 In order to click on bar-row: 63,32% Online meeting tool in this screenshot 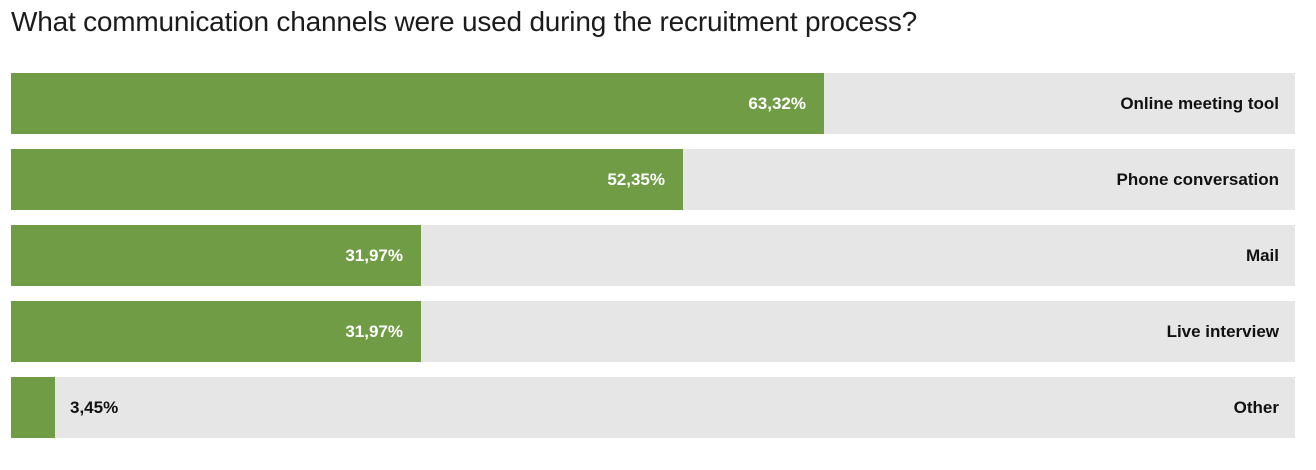, I will do `click(653, 103)`.